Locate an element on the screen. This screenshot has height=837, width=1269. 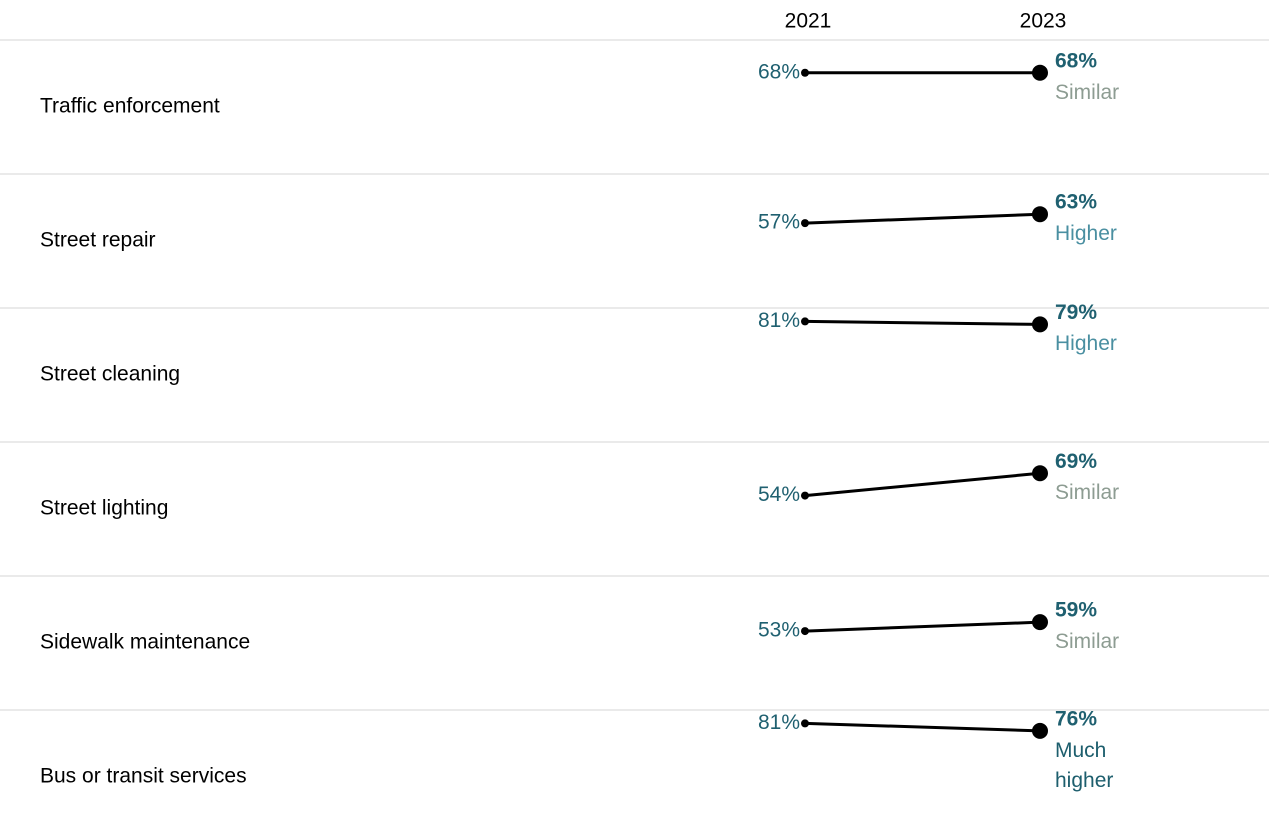
category-label: Bus or transit services is located at coordinates (143, 776).